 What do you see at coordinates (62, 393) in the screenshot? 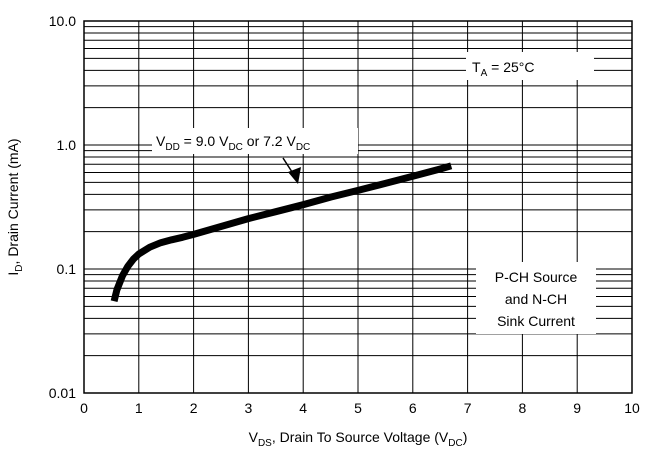
I see `y-tick-label: 0.01` at bounding box center [62, 393].